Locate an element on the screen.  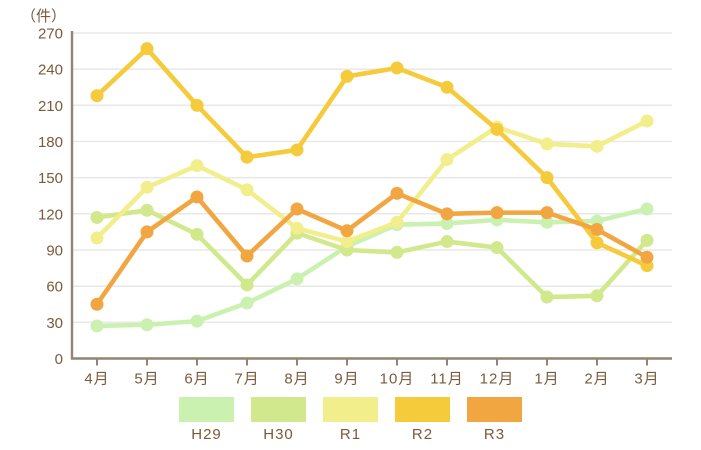
legend-item-H30: H30 is located at coordinates (278, 420).